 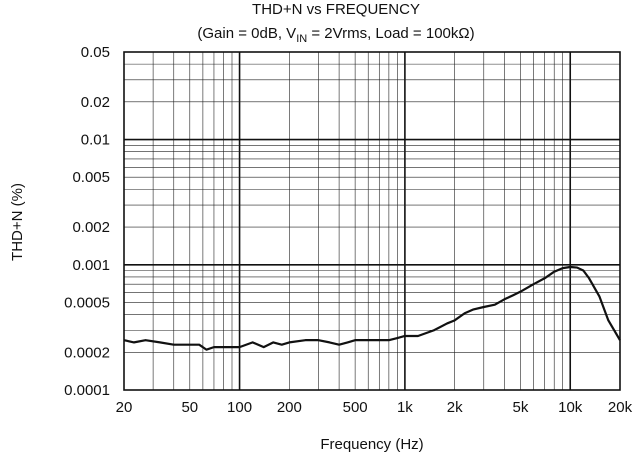 What do you see at coordinates (374, 407) in the screenshot?
I see `x-tick-labels: 20 50 100 200 500 1k 2k 5k 10k 20k` at bounding box center [374, 407].